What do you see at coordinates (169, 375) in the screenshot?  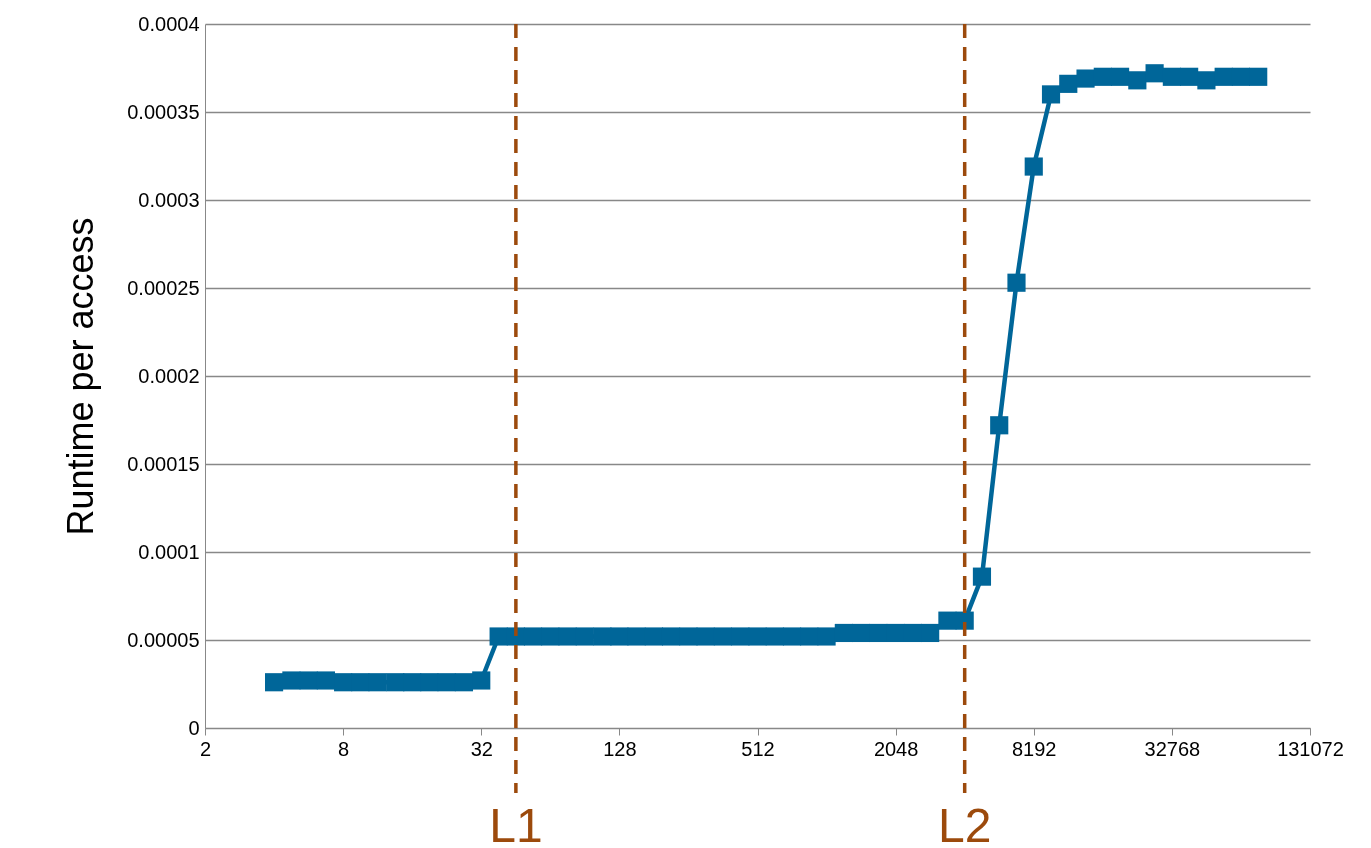 I see `y-tick-label: 0.0002` at bounding box center [169, 375].